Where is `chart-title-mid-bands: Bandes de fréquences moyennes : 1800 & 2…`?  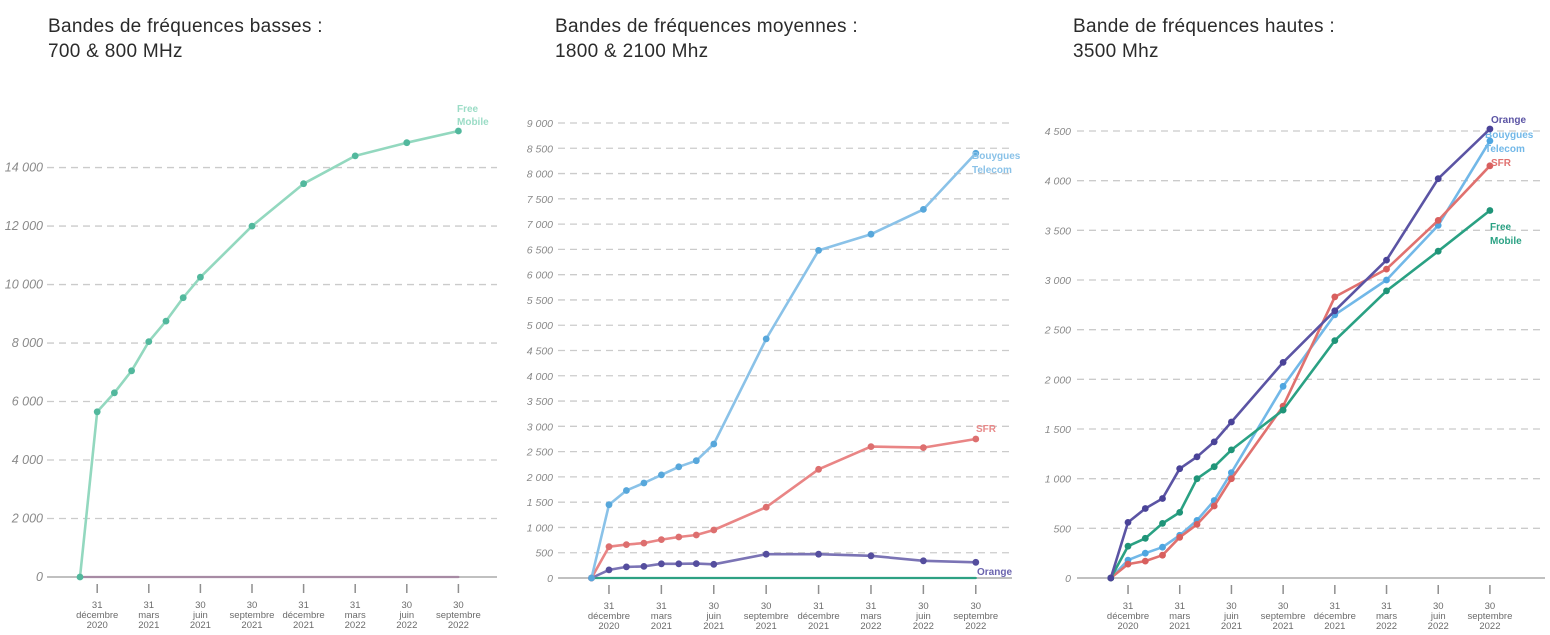 chart-title-mid-bands: Bandes de fréquences moyennes : 1800 & 2… is located at coordinates (706, 39).